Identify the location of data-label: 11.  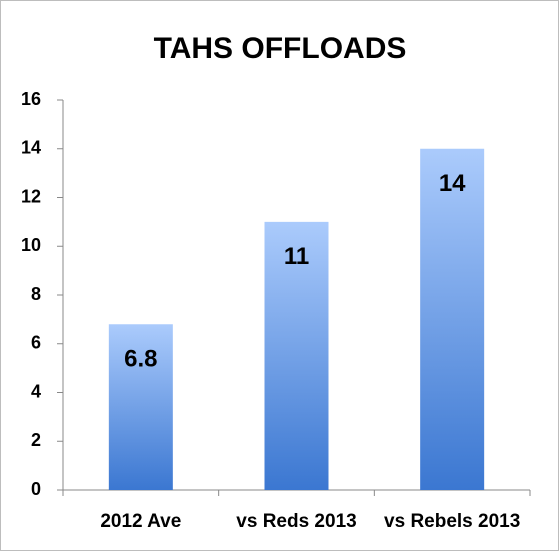
(296, 256).